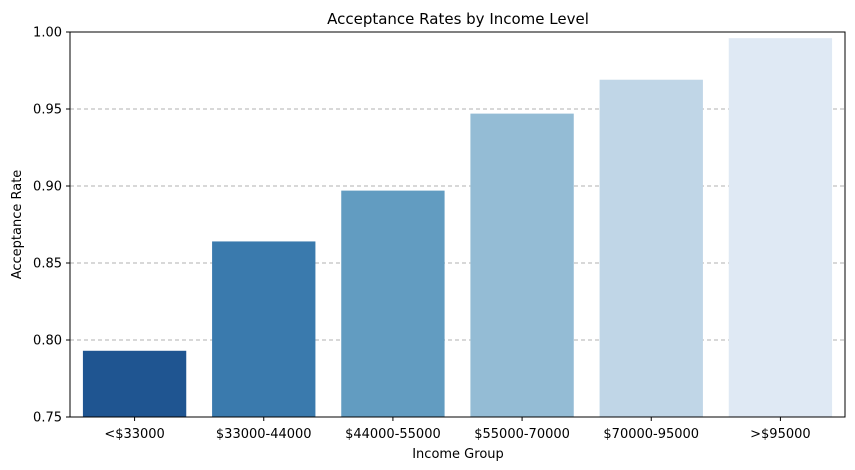 The height and width of the screenshot is (470, 855). Describe the element at coordinates (47, 110) in the screenshot. I see `y-tick-label: 0.95` at that location.